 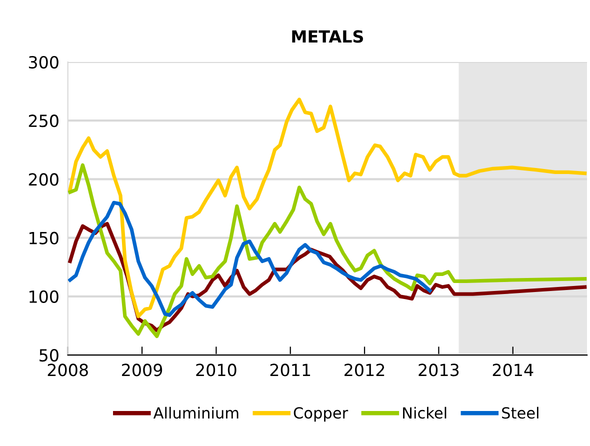 What do you see at coordinates (43, 121) in the screenshot?
I see `y-tick-label: 250` at bounding box center [43, 121].